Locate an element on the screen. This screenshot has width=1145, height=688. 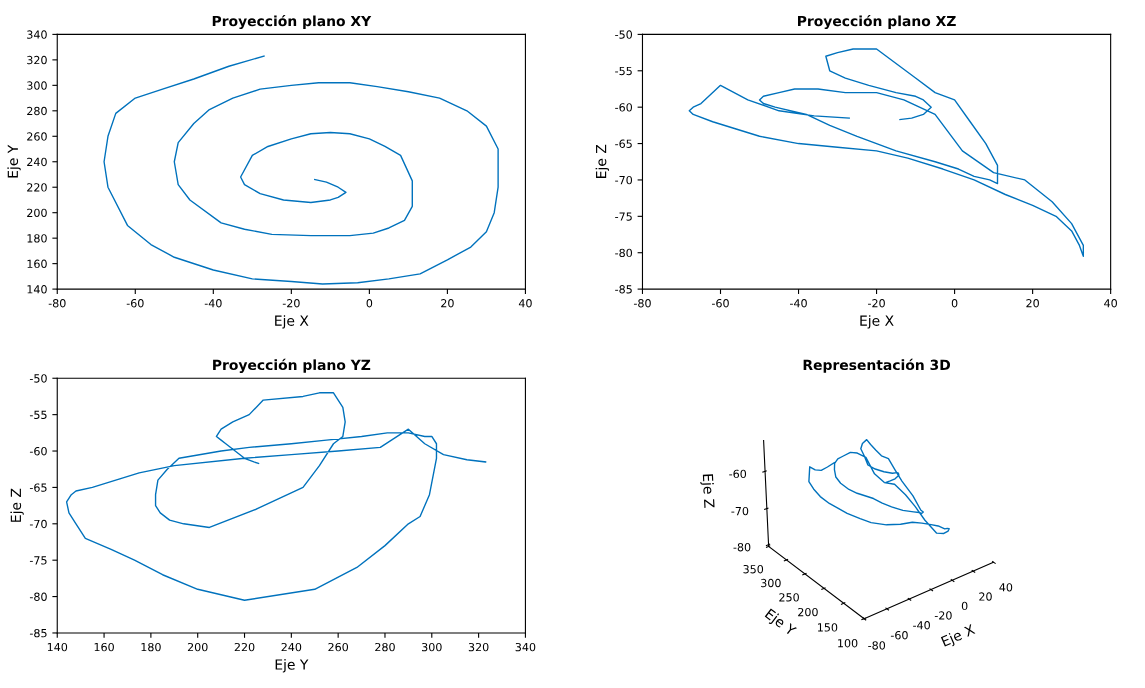
y-tick-label: 160 is located at coordinates (37, 264).